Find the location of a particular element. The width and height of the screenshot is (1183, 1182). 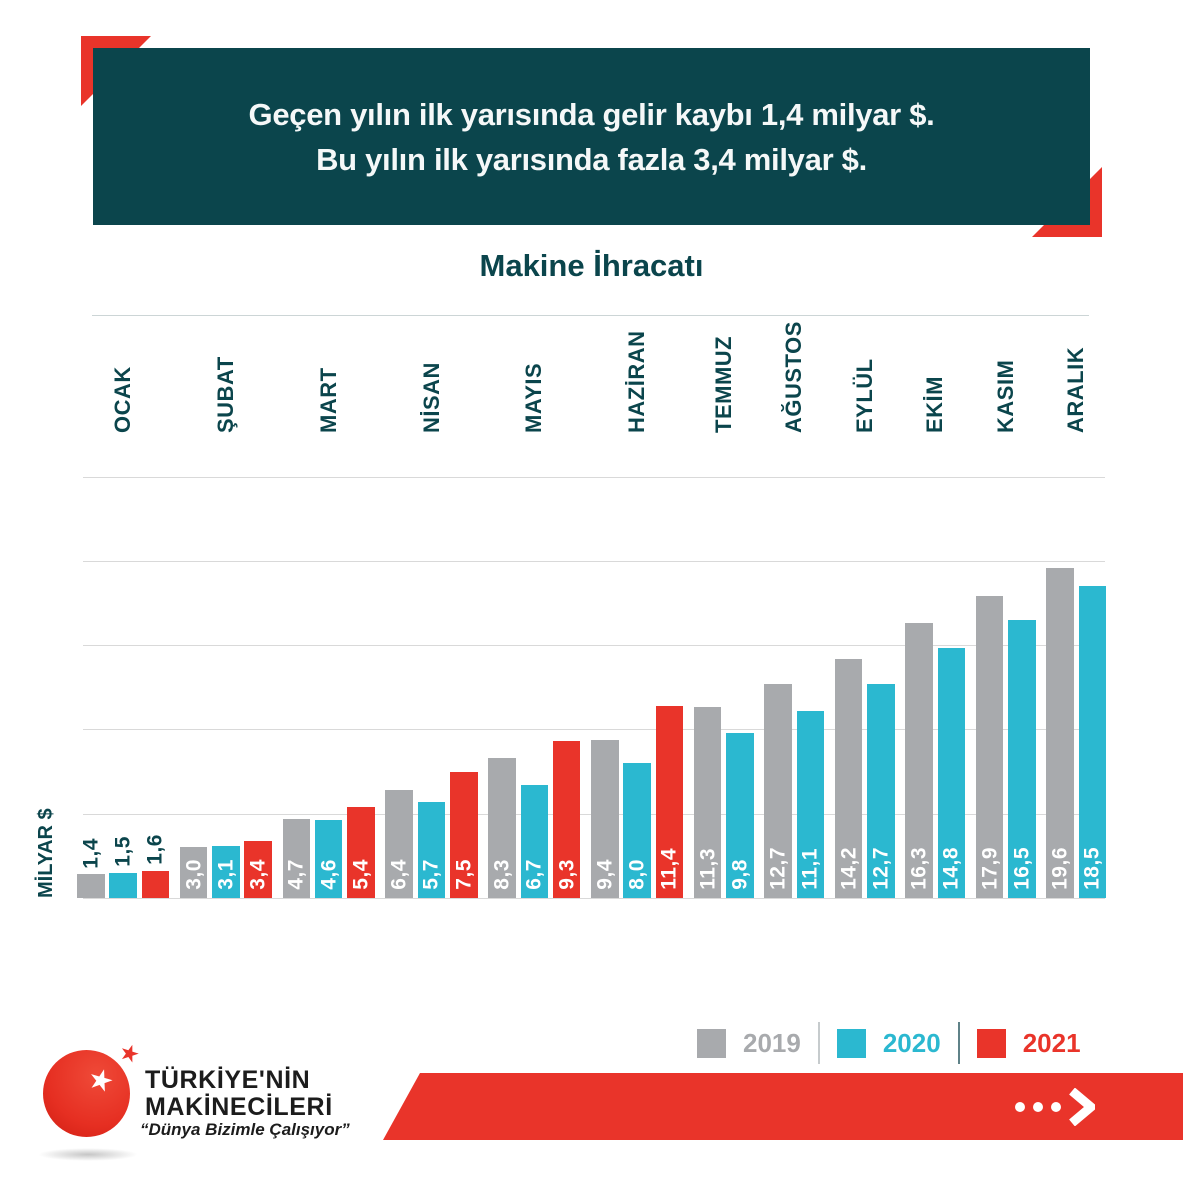

legend-swatch-2021 is located at coordinates (991, 1043).